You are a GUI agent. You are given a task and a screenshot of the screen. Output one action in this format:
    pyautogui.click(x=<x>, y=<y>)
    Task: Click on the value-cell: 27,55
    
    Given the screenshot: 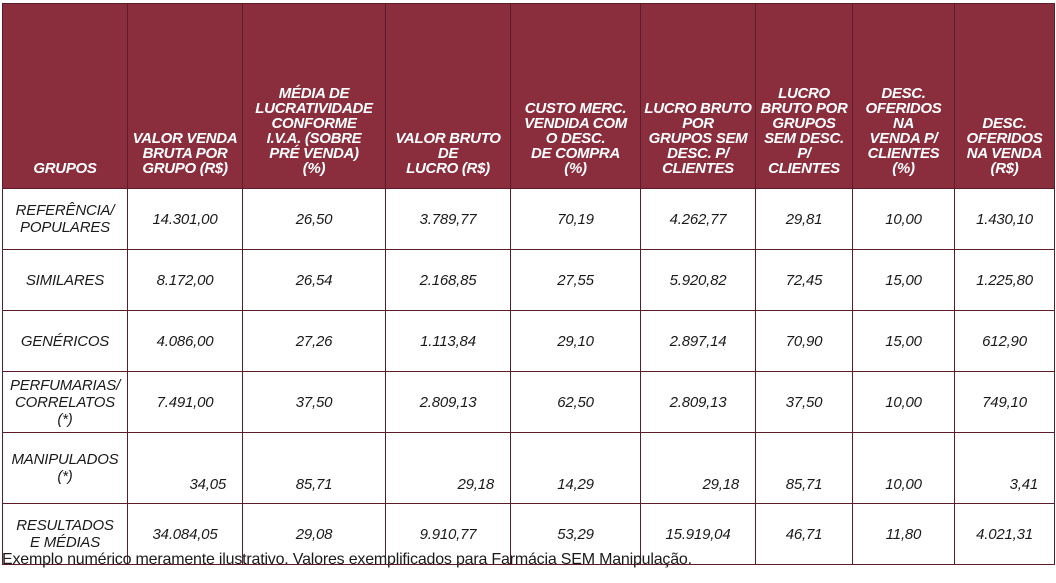 What is the action you would take?
    pyautogui.click(x=575, y=280)
    